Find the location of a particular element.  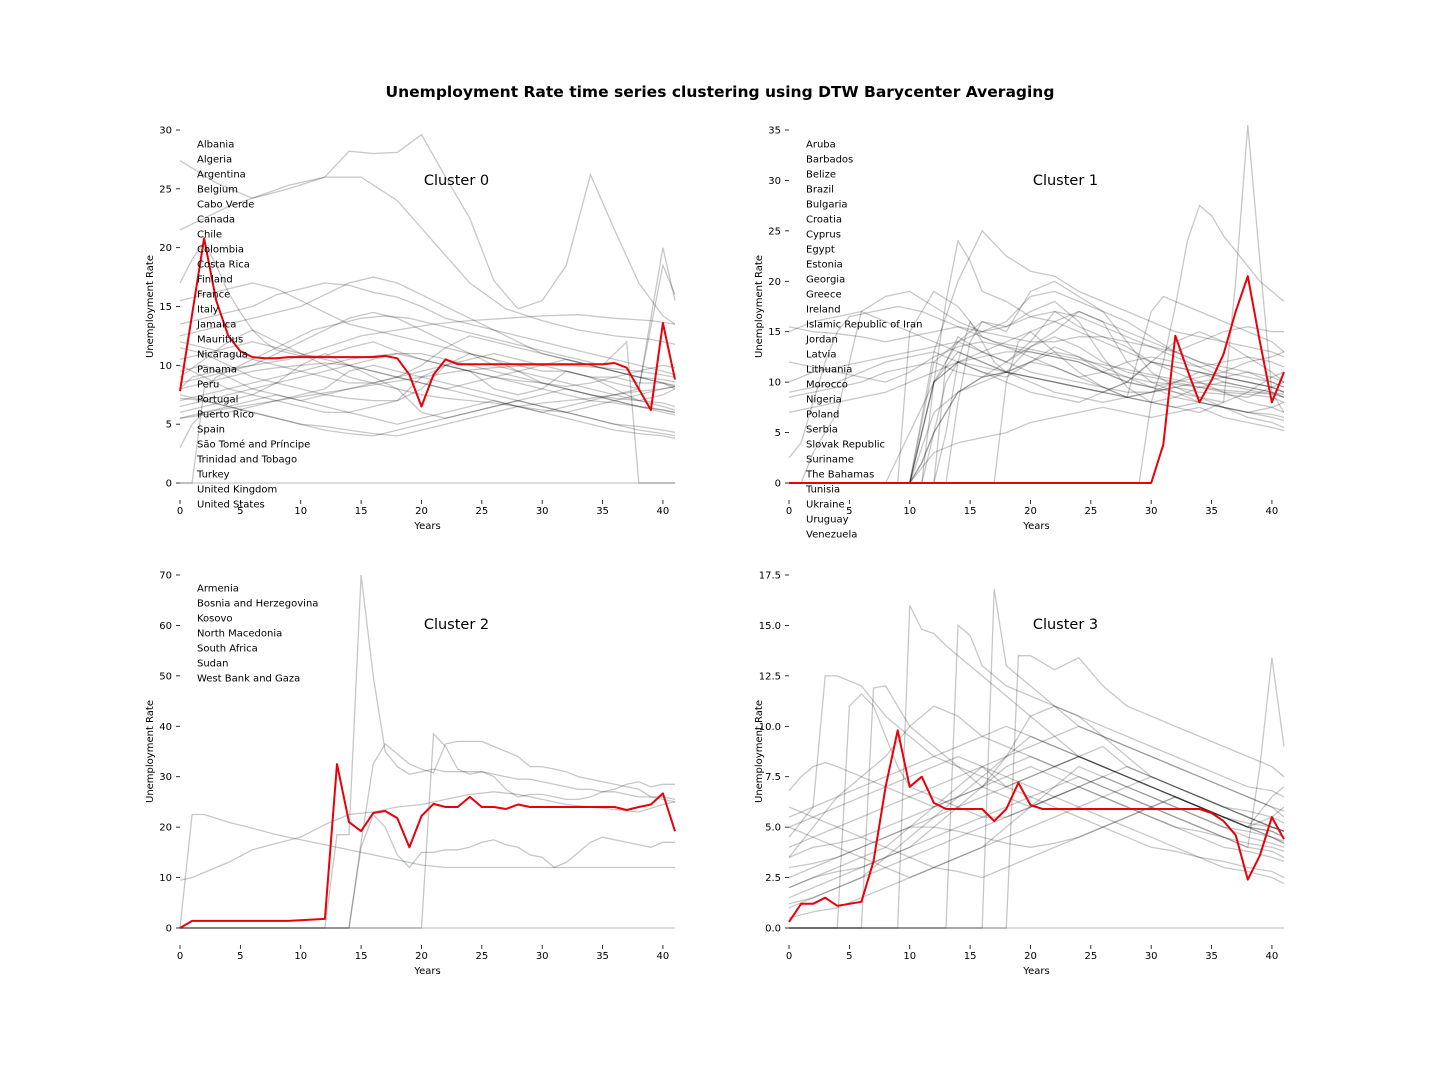

x-tick-label-2-1: 5 is located at coordinates (240, 956).